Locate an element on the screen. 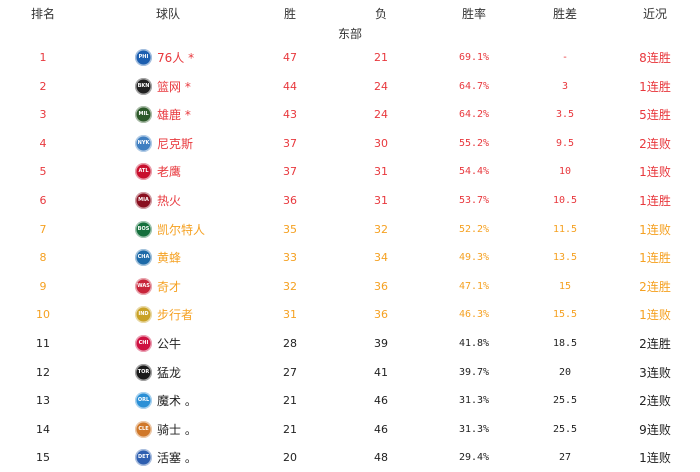 The width and height of the screenshot is (700, 472). team-name: 步行者 is located at coordinates (175, 315).